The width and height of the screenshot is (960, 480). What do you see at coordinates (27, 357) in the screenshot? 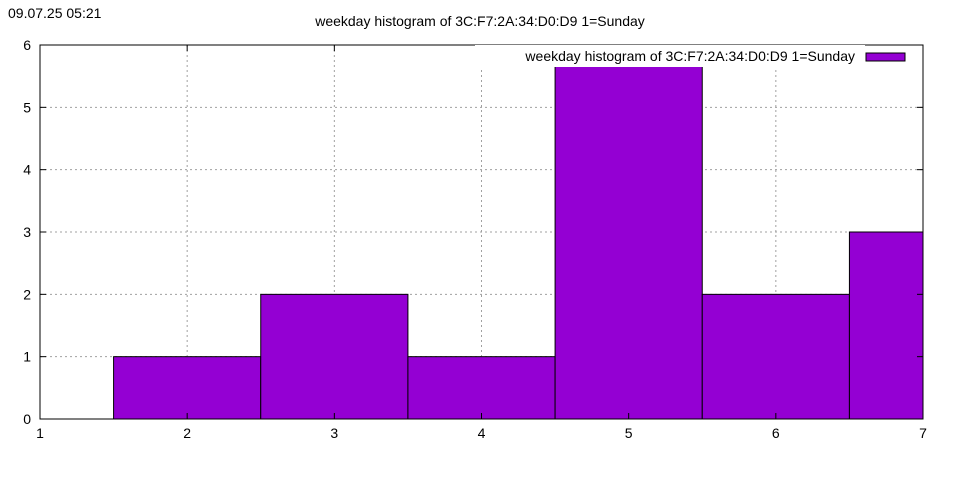
I see `y-tick-label: 1` at bounding box center [27, 357].